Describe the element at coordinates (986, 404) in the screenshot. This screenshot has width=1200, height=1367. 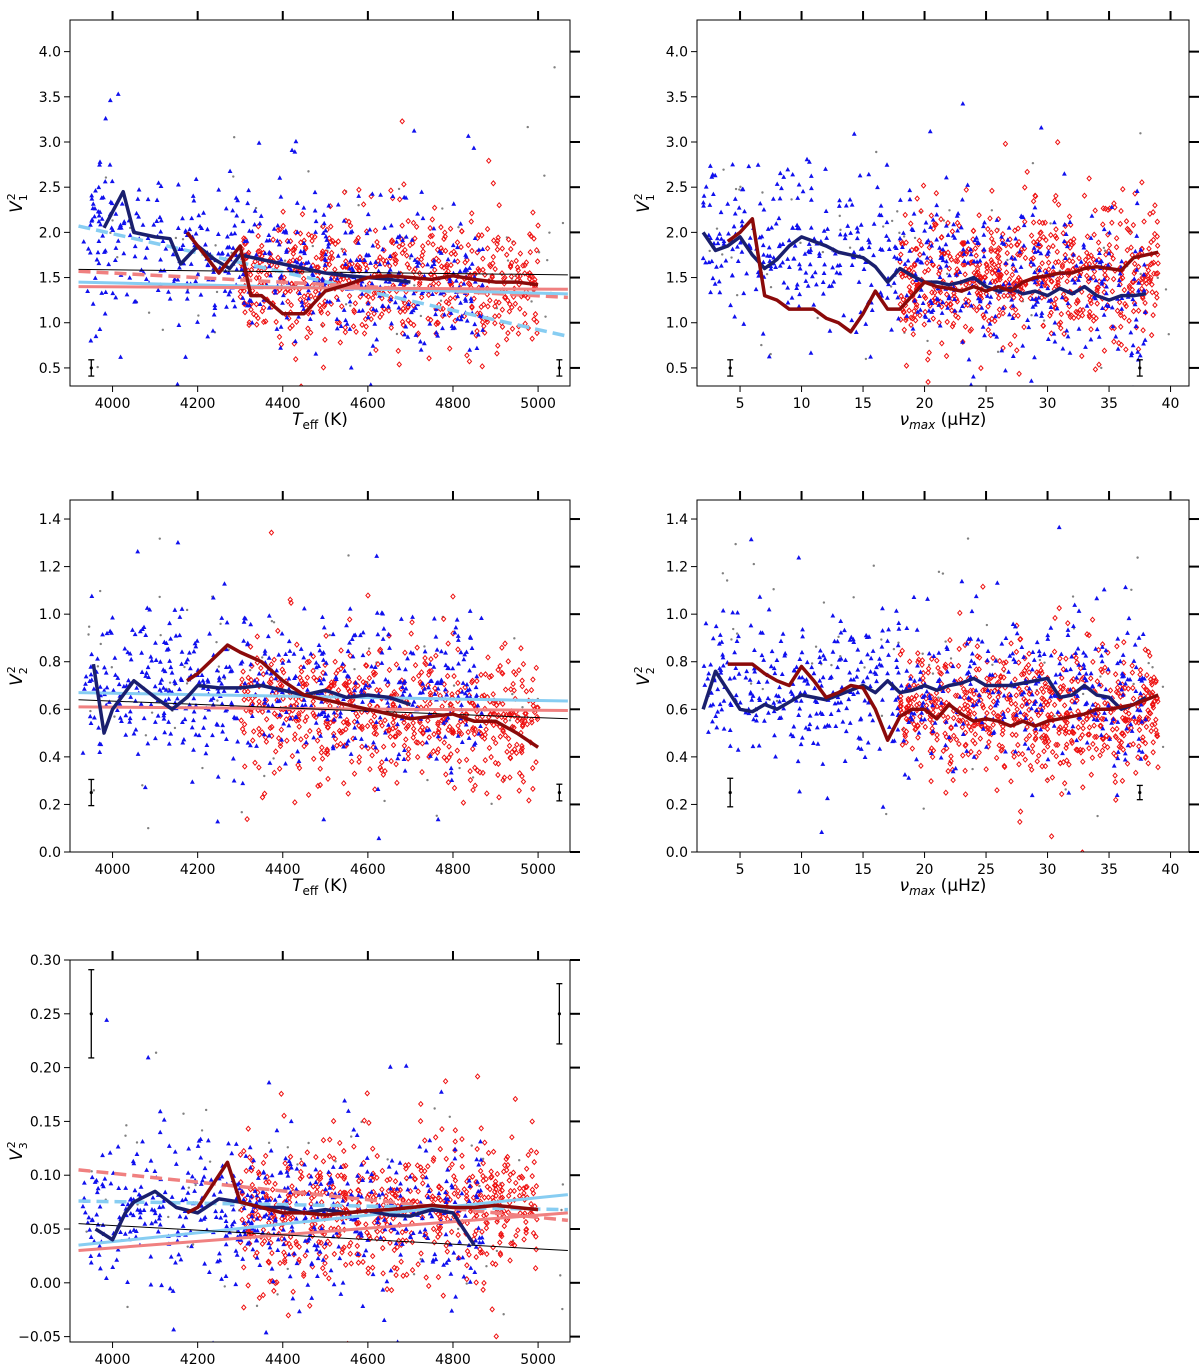
I see `x-tick-label: 25` at that location.